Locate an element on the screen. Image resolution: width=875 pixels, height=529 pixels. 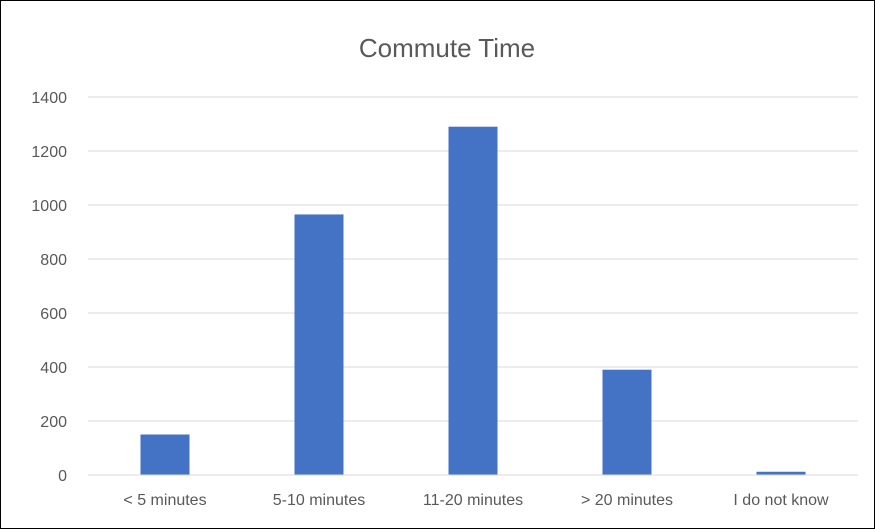
y-tick-label: 800 is located at coordinates (53, 260).